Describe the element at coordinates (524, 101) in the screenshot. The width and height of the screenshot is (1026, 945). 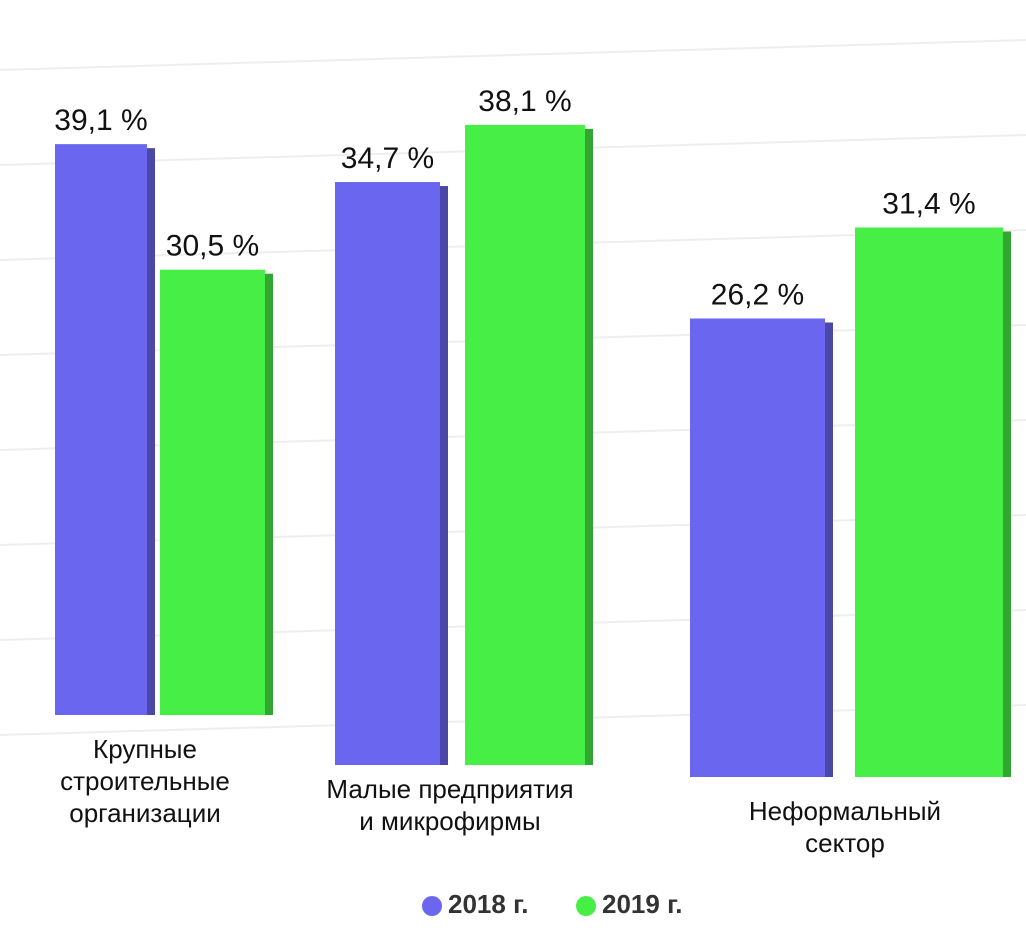
I see `data-label: 38,1 %` at that location.